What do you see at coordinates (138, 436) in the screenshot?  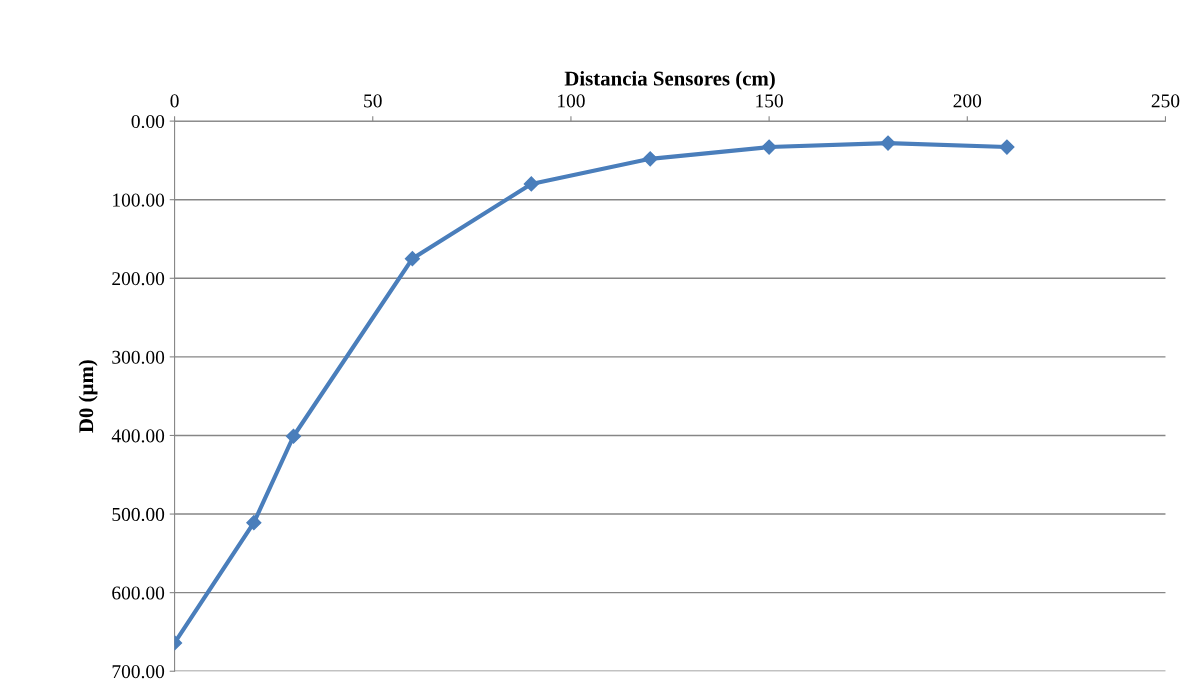 I see `y-tick-label: 400.00` at bounding box center [138, 436].